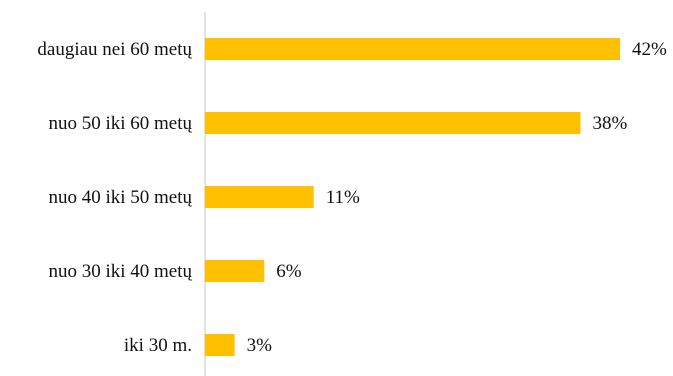 The width and height of the screenshot is (673, 376). What do you see at coordinates (649, 49) in the screenshot?
I see `data-label-0: 42%` at bounding box center [649, 49].